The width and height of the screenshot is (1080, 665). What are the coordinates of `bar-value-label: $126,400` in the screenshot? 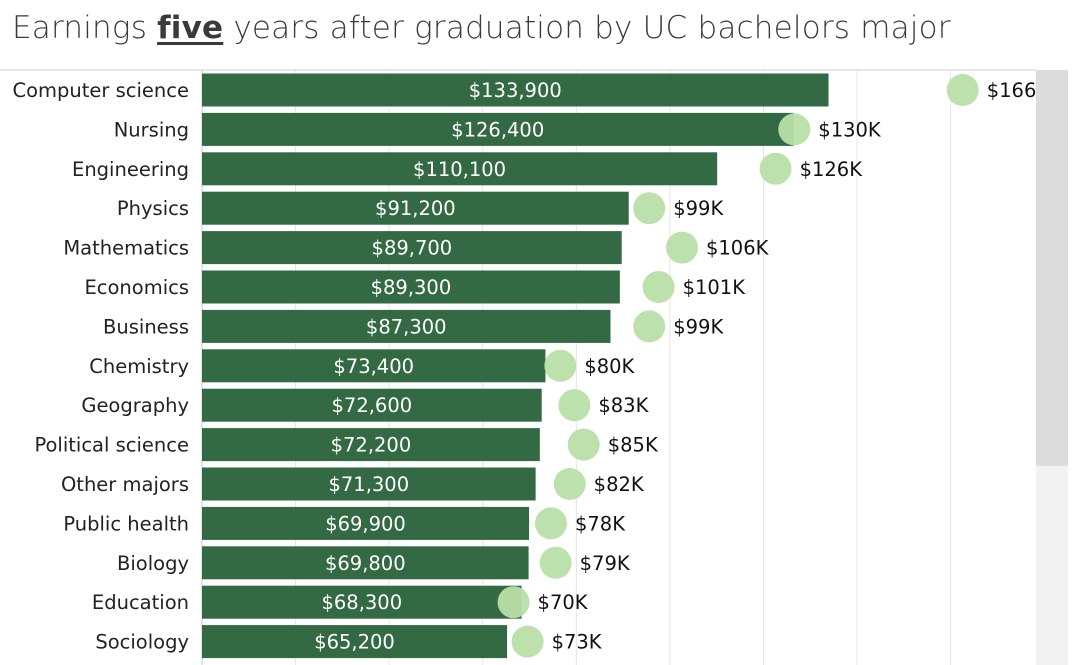 It's located at (497, 129).